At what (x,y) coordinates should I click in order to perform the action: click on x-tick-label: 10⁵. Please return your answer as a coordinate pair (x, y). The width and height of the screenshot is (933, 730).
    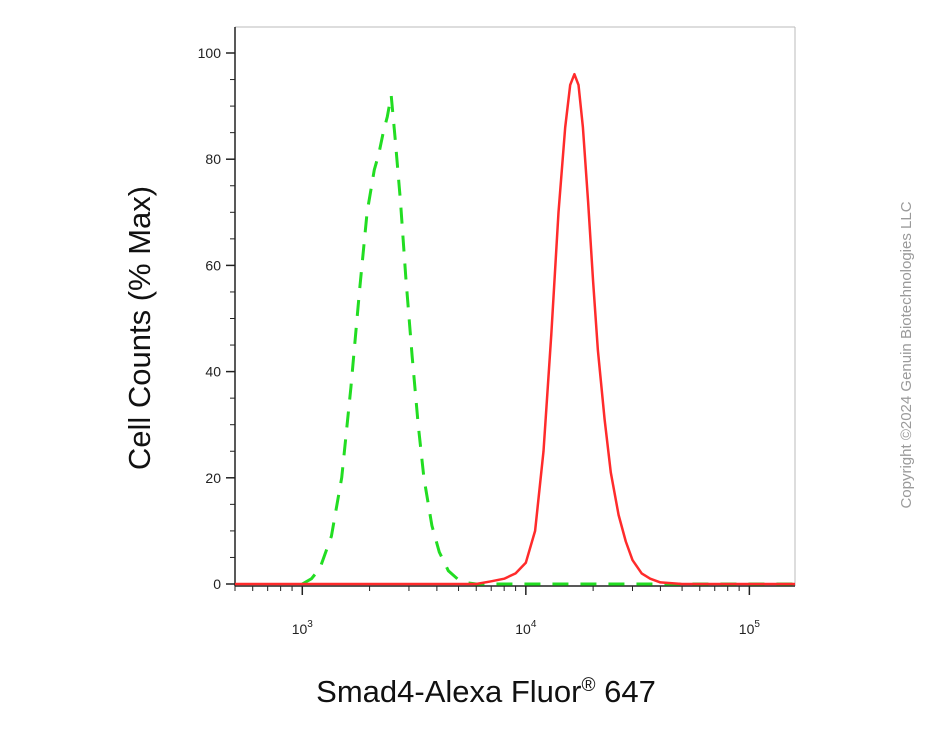
    Looking at the image, I should click on (750, 628).